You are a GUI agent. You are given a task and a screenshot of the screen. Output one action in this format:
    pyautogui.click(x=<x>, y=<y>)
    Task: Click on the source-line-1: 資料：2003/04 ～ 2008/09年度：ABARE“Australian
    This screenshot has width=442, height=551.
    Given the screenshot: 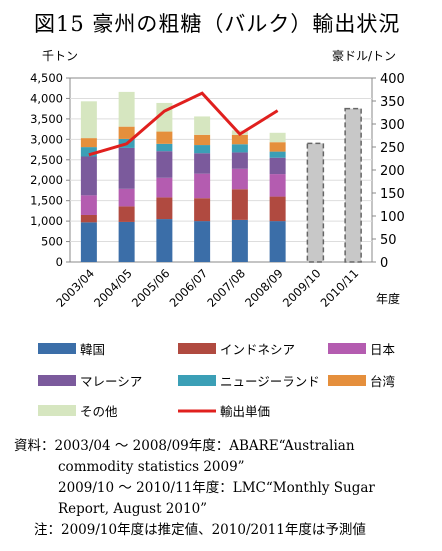 What is the action you would take?
    pyautogui.click(x=194, y=446)
    